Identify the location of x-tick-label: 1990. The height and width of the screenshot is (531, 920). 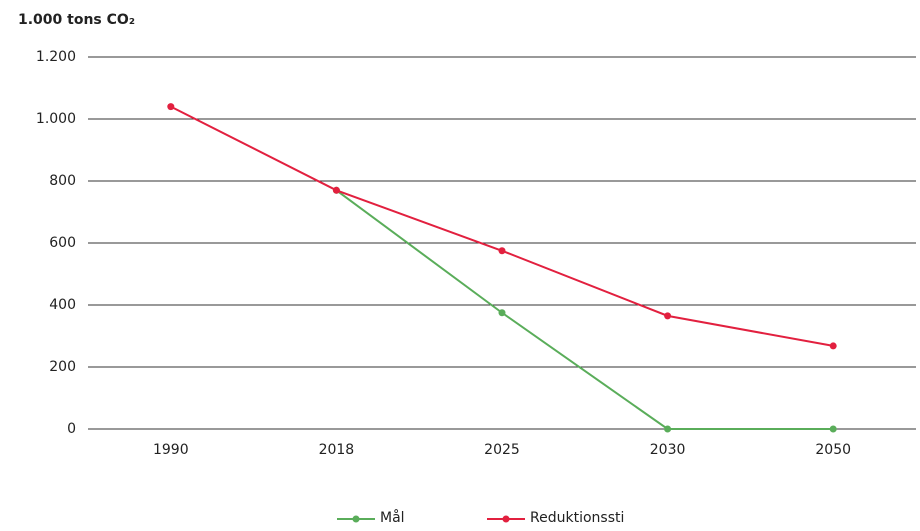
(171, 450).